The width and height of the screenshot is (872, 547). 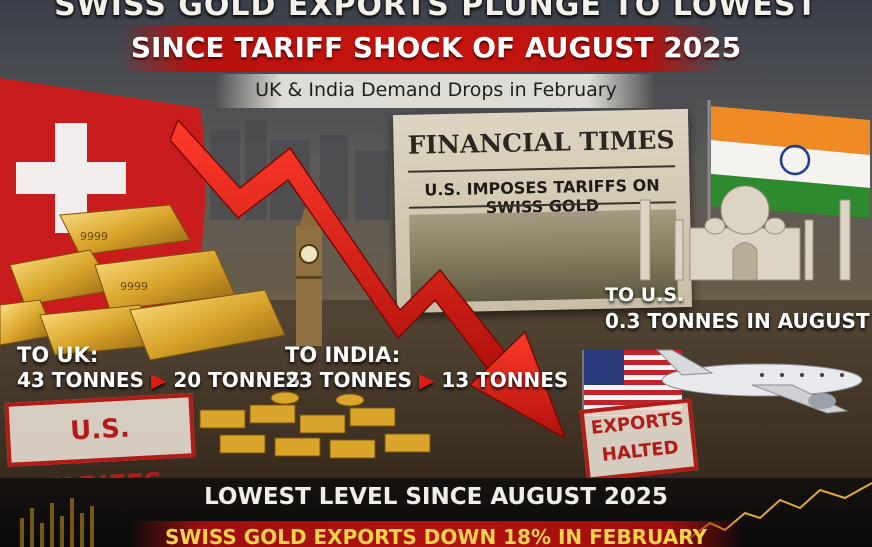 What do you see at coordinates (100, 448) in the screenshot?
I see `us-tariffs-stamp: U.S. TARIFFS` at bounding box center [100, 448].